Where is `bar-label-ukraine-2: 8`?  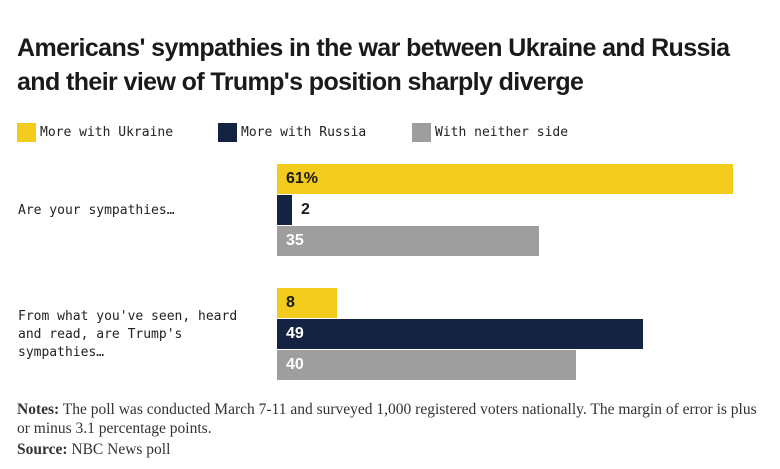 bar-label-ukraine-2: 8 is located at coordinates (290, 302).